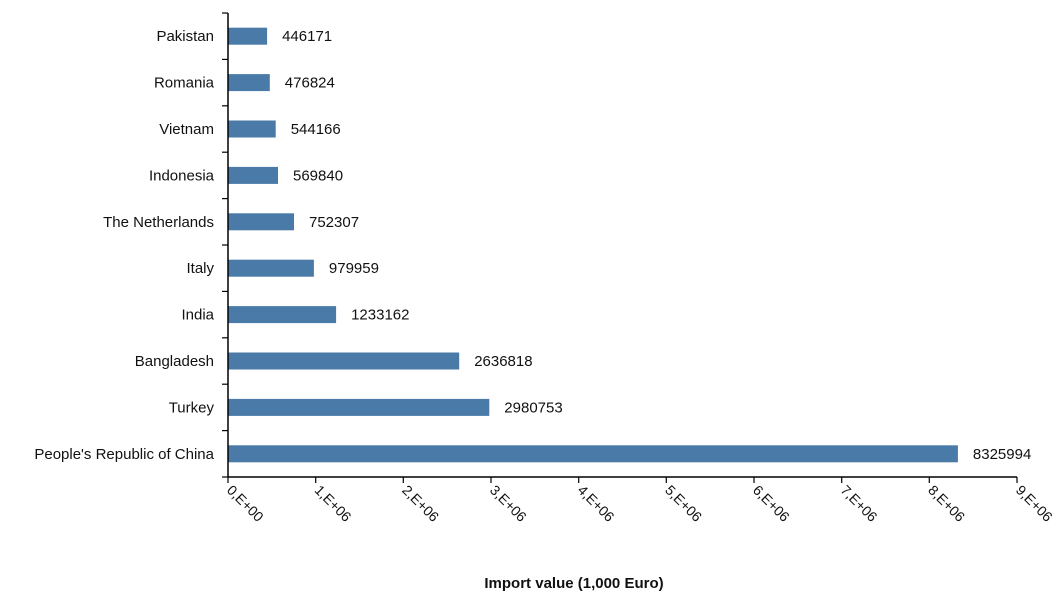  I want to click on value-label: 544166, so click(316, 129).